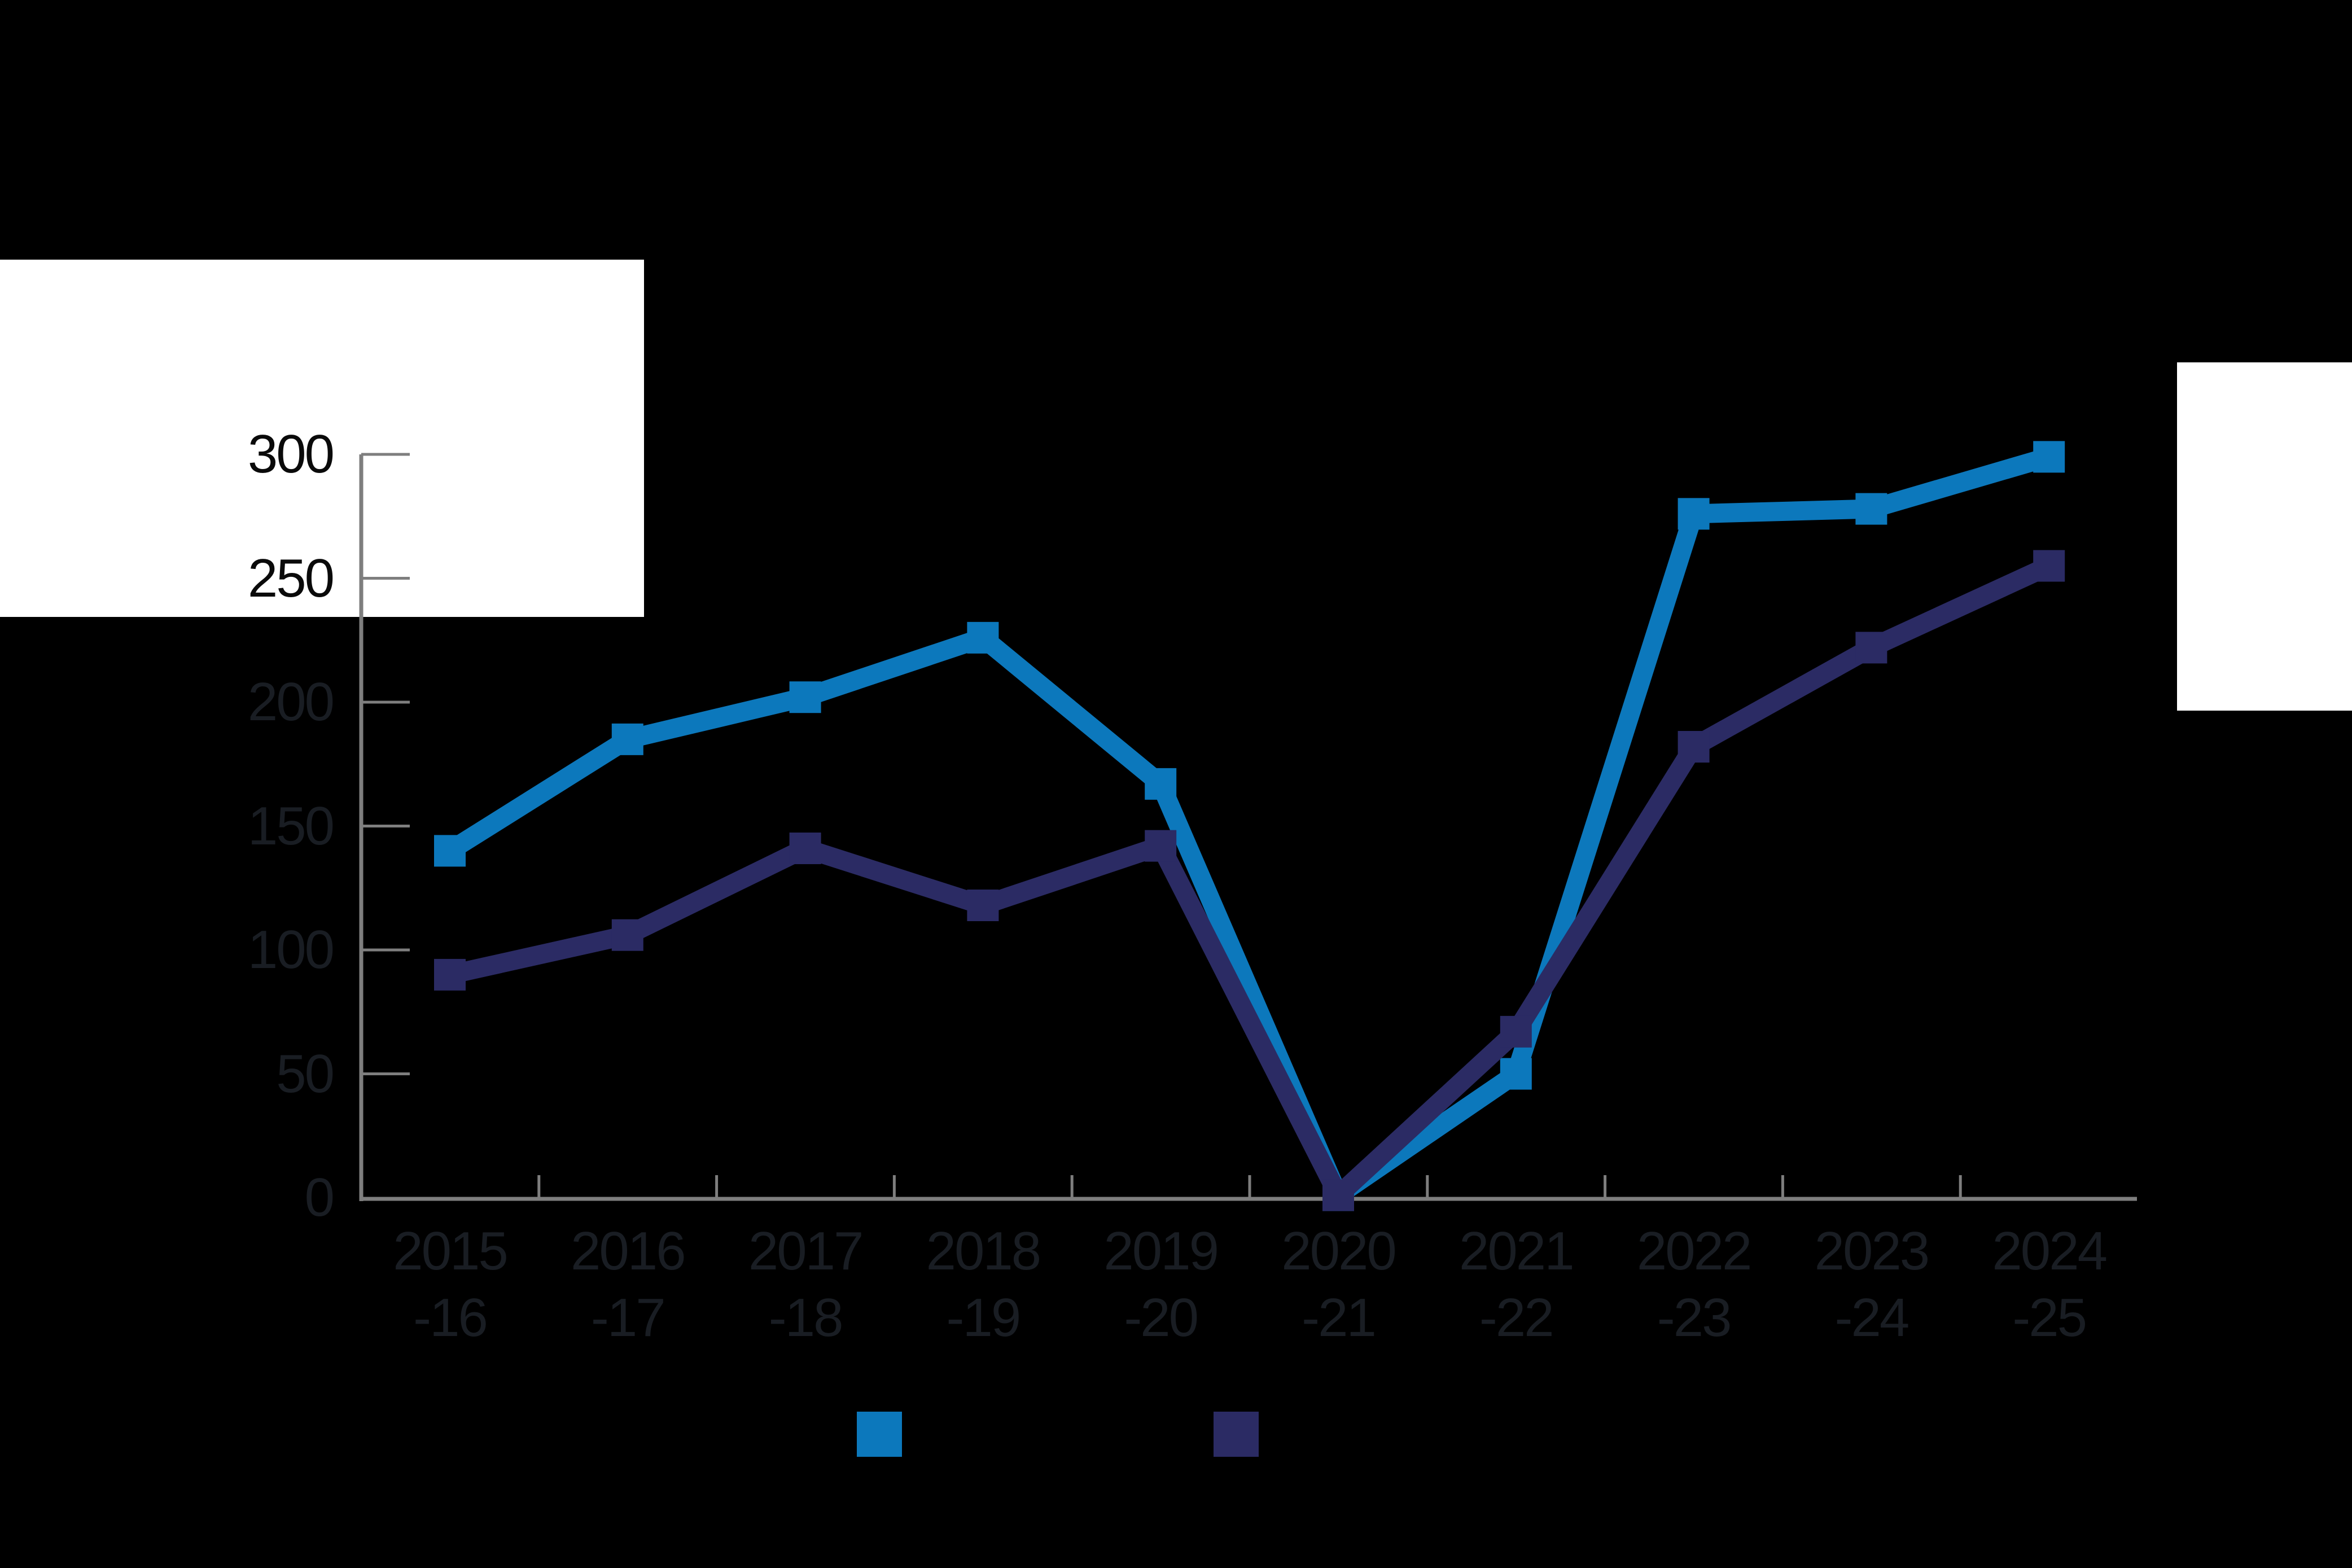  I want to click on x-tick-label-year-suffix: -23, so click(1694, 1317).